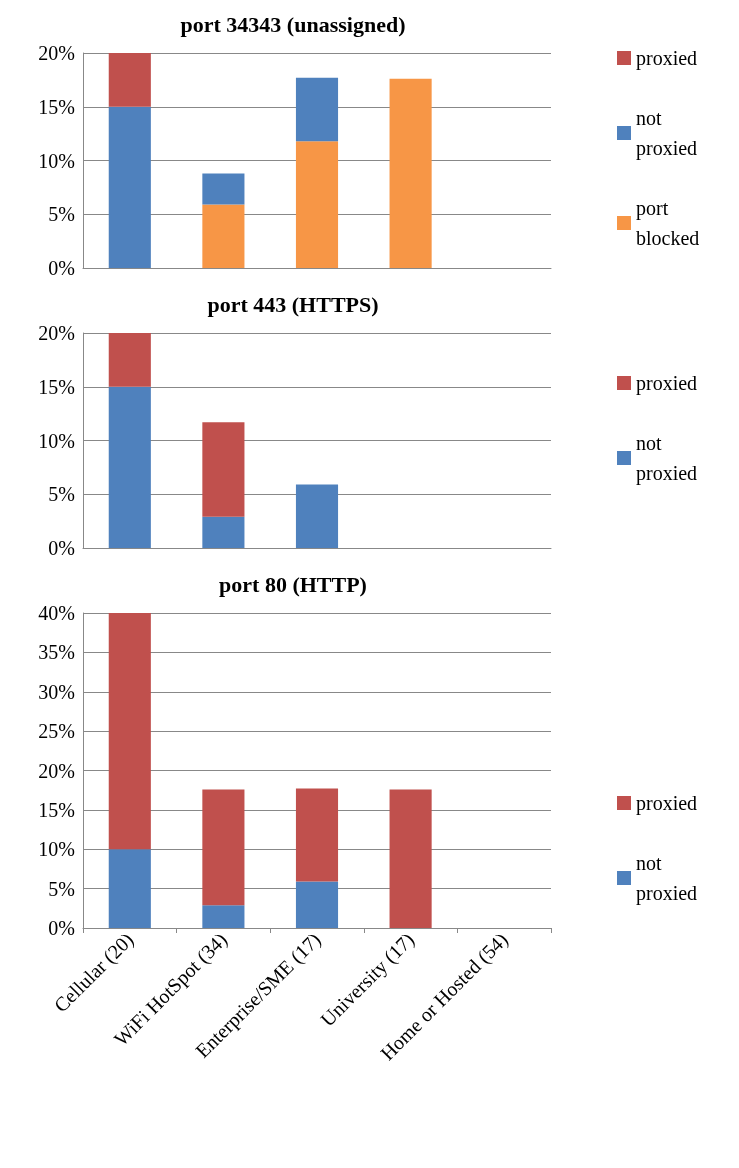  I want to click on y-tick-label: 25%, so click(56, 731).